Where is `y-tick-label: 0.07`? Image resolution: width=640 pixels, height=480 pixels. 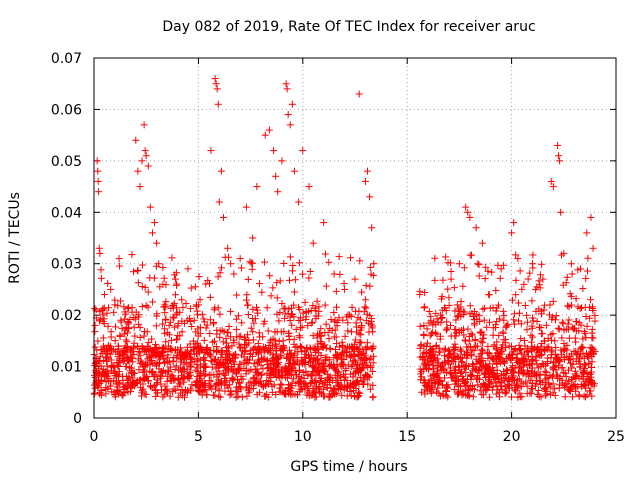 y-tick-label: 0.07 is located at coordinates (66, 59).